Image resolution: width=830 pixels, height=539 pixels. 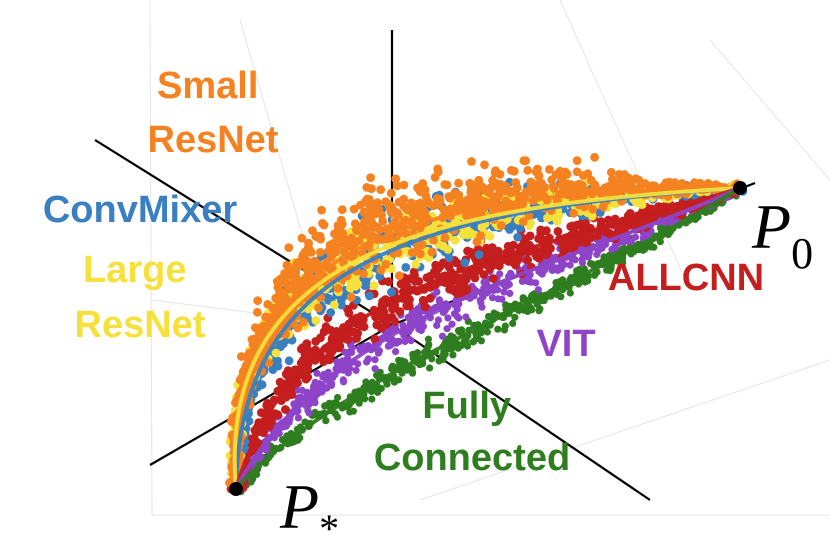 What do you see at coordinates (782, 234) in the screenshot?
I see `endpoint-label-end: P0` at bounding box center [782, 234].